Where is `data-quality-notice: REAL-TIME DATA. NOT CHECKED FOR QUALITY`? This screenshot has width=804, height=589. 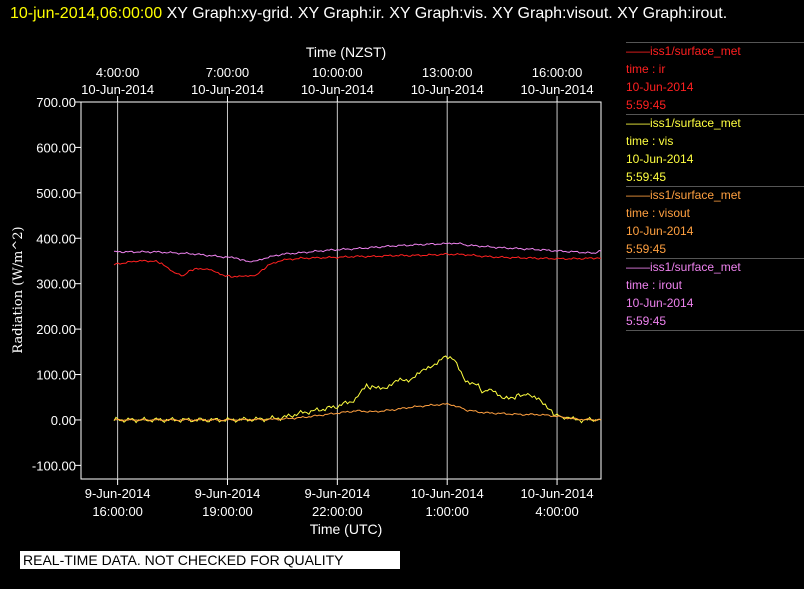 data-quality-notice: REAL-TIME DATA. NOT CHECKED FOR QUALITY is located at coordinates (210, 560).